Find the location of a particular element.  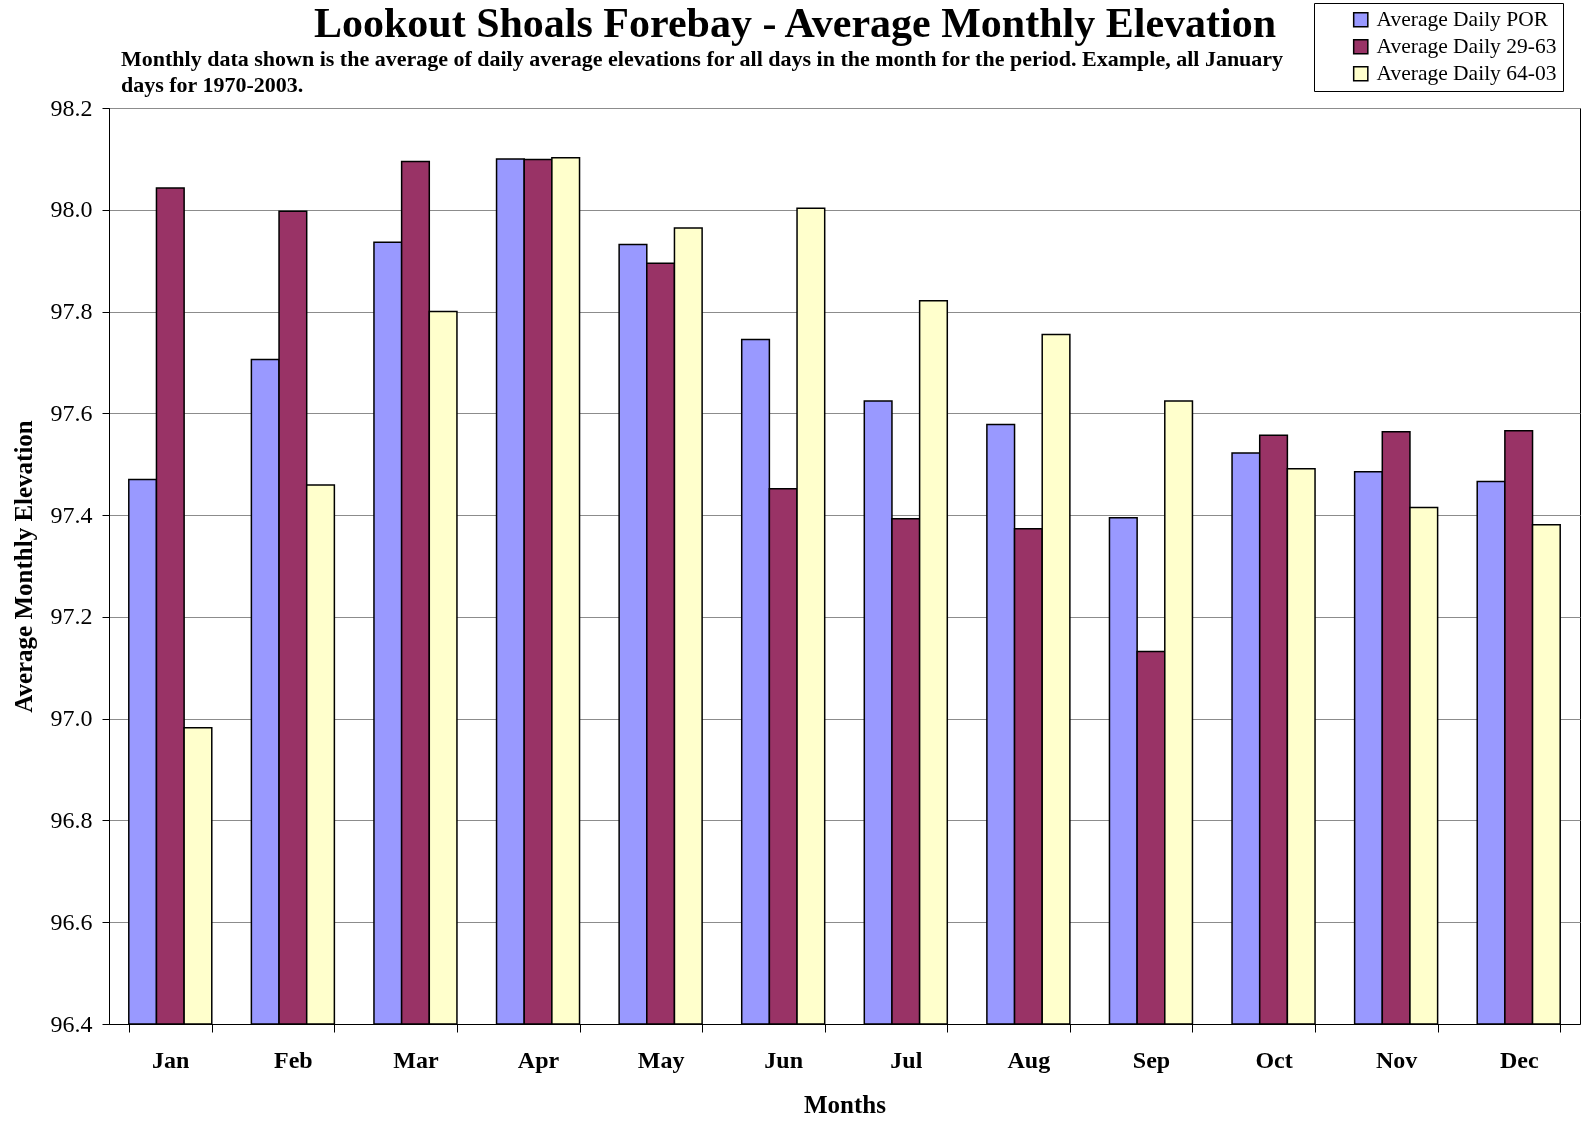

x-tick-label: Sep is located at coordinates (1151, 1059).